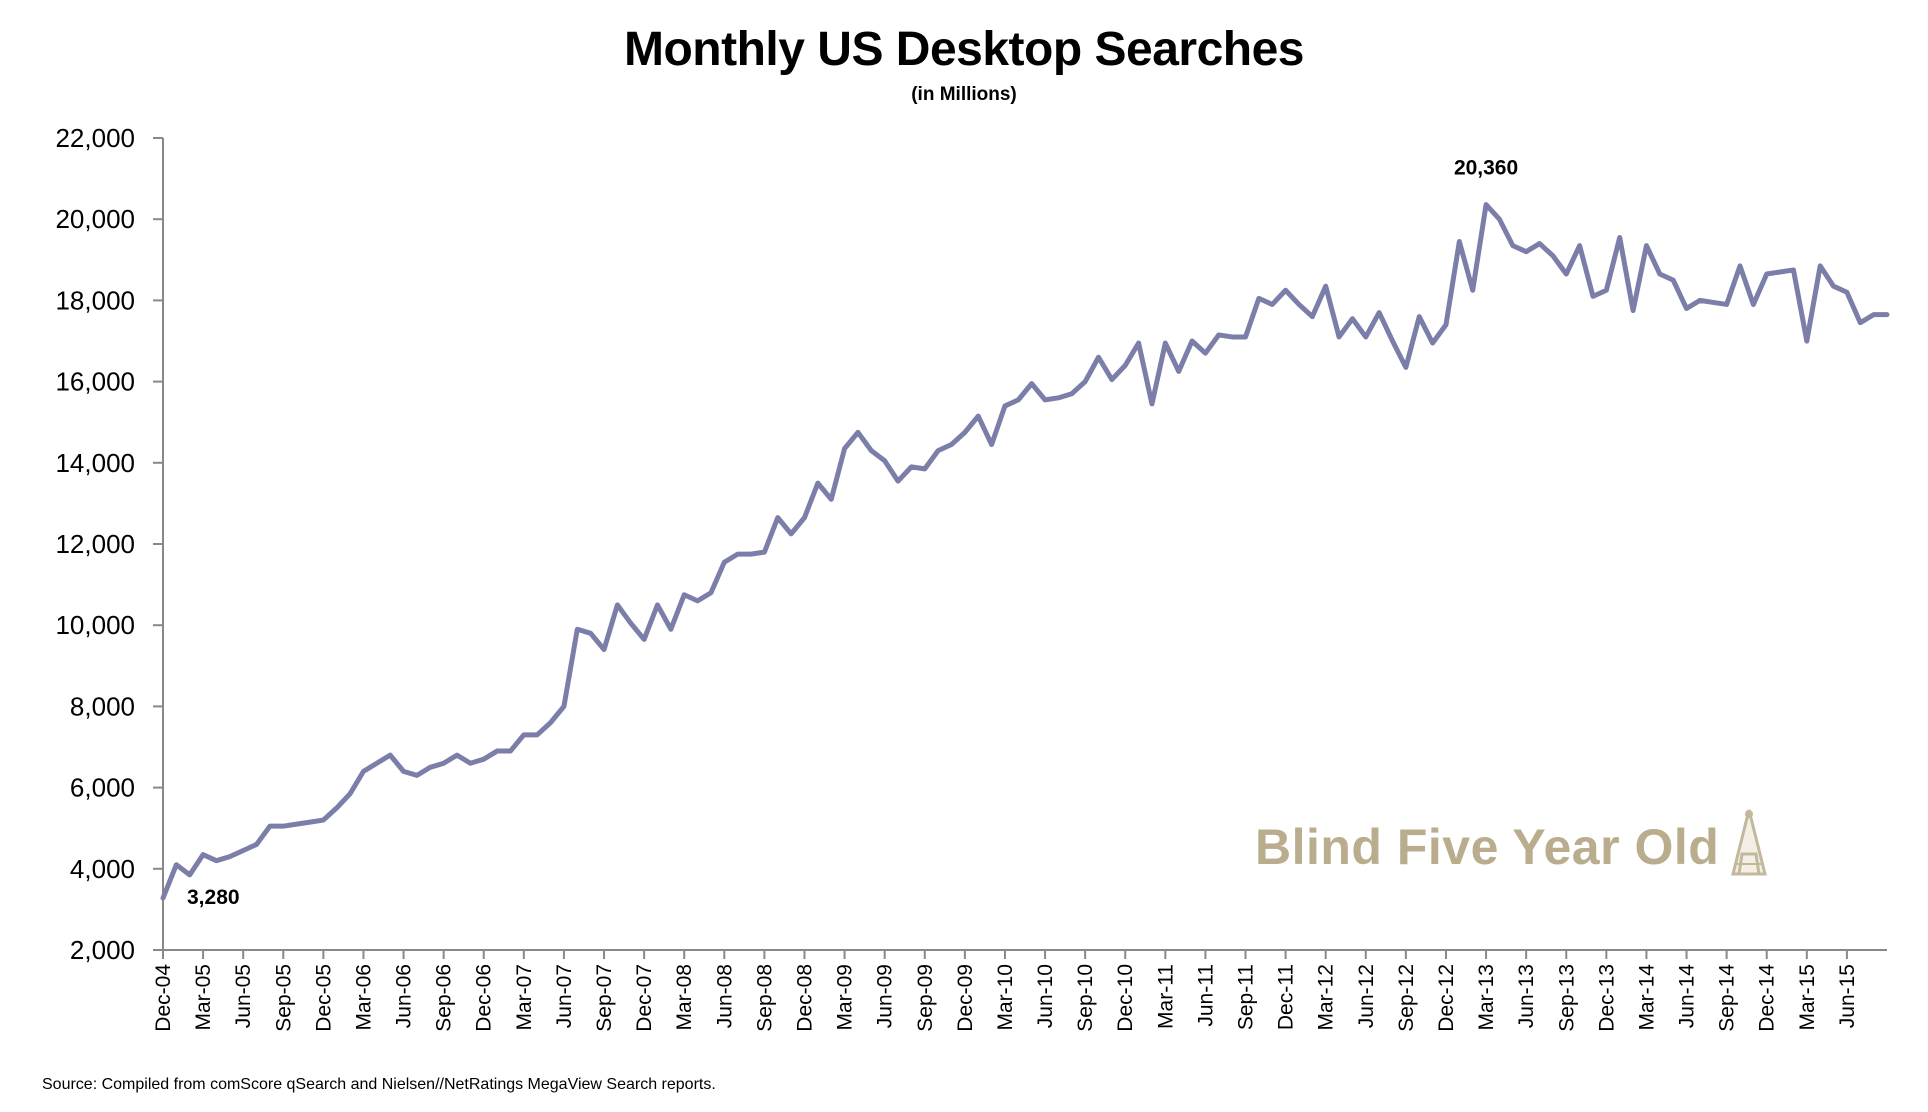  Describe the element at coordinates (1767, 998) in the screenshot. I see `x-tick-label: Dec-14` at that location.